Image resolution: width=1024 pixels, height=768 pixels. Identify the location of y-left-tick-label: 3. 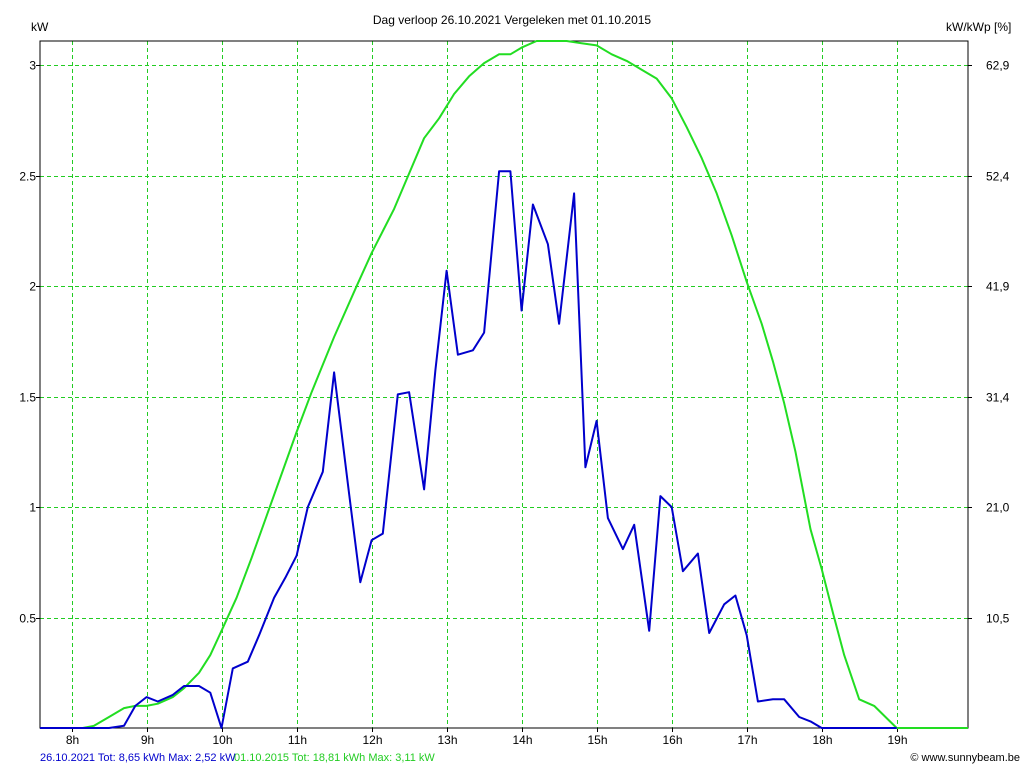
(32, 66).